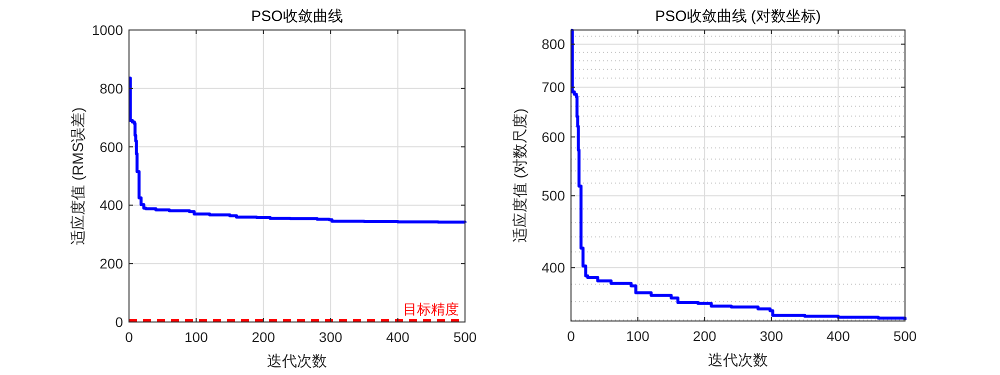 The width and height of the screenshot is (1000, 375). I want to click on y-tick-label: 200, so click(112, 264).